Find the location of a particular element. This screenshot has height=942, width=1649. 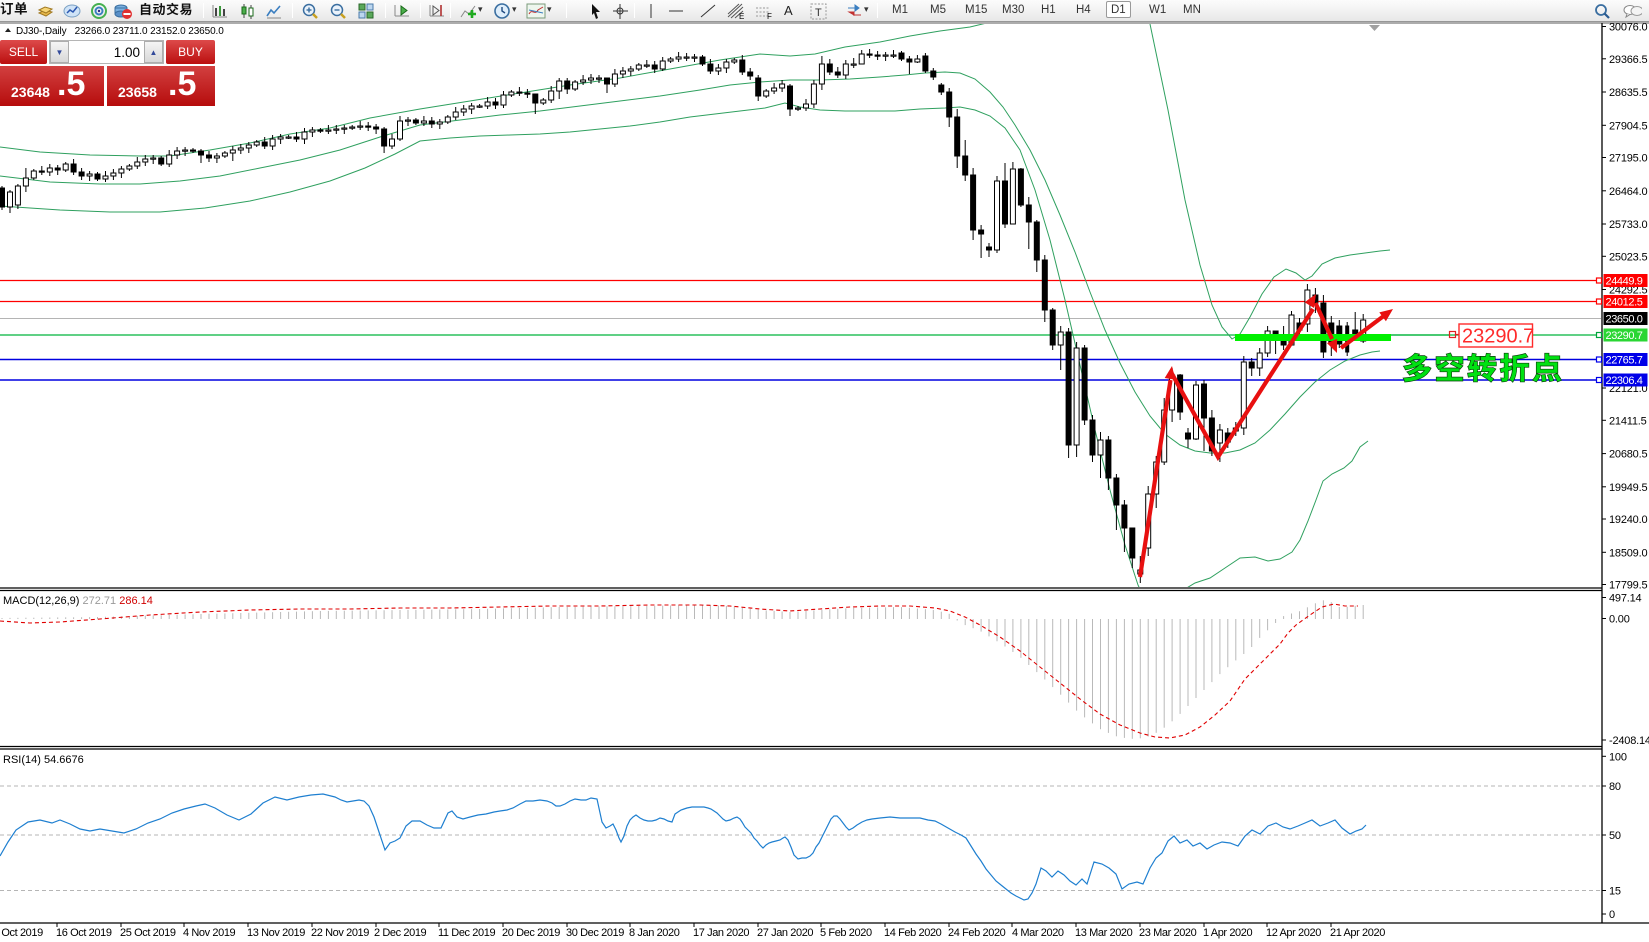

svg-text: 50 is located at coordinates (1615, 836).